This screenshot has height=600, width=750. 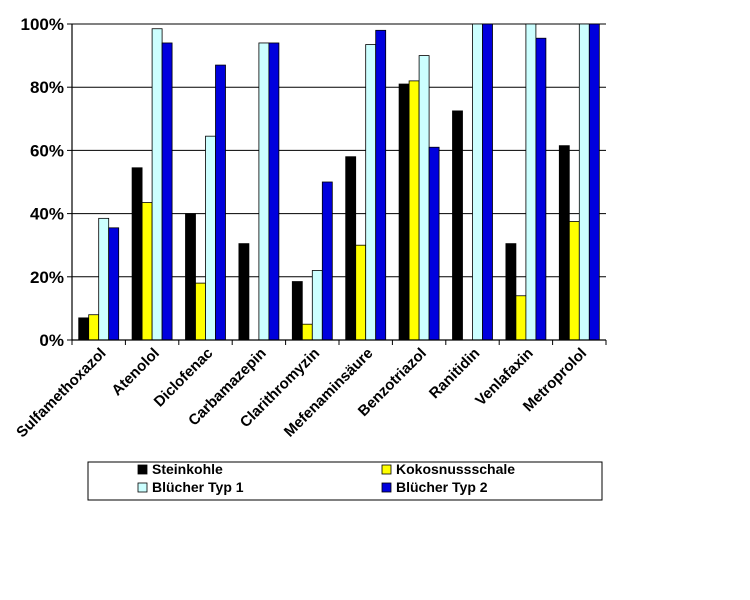 I want to click on bar-steinkohle-venlafaxin, so click(x=511, y=292).